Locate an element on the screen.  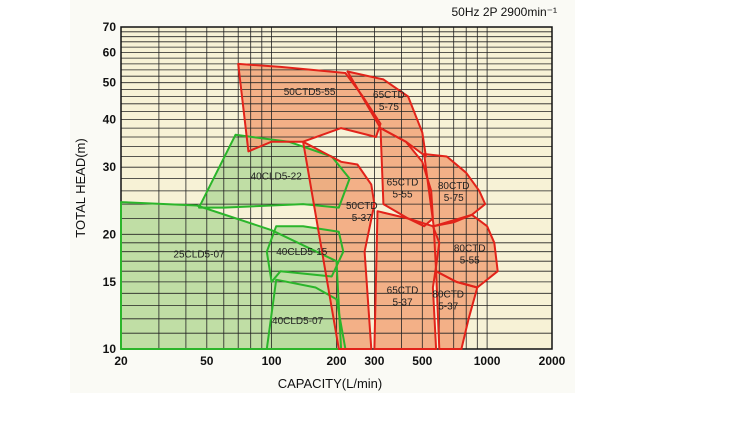
y-tick-label: 30 is located at coordinates (110, 167).